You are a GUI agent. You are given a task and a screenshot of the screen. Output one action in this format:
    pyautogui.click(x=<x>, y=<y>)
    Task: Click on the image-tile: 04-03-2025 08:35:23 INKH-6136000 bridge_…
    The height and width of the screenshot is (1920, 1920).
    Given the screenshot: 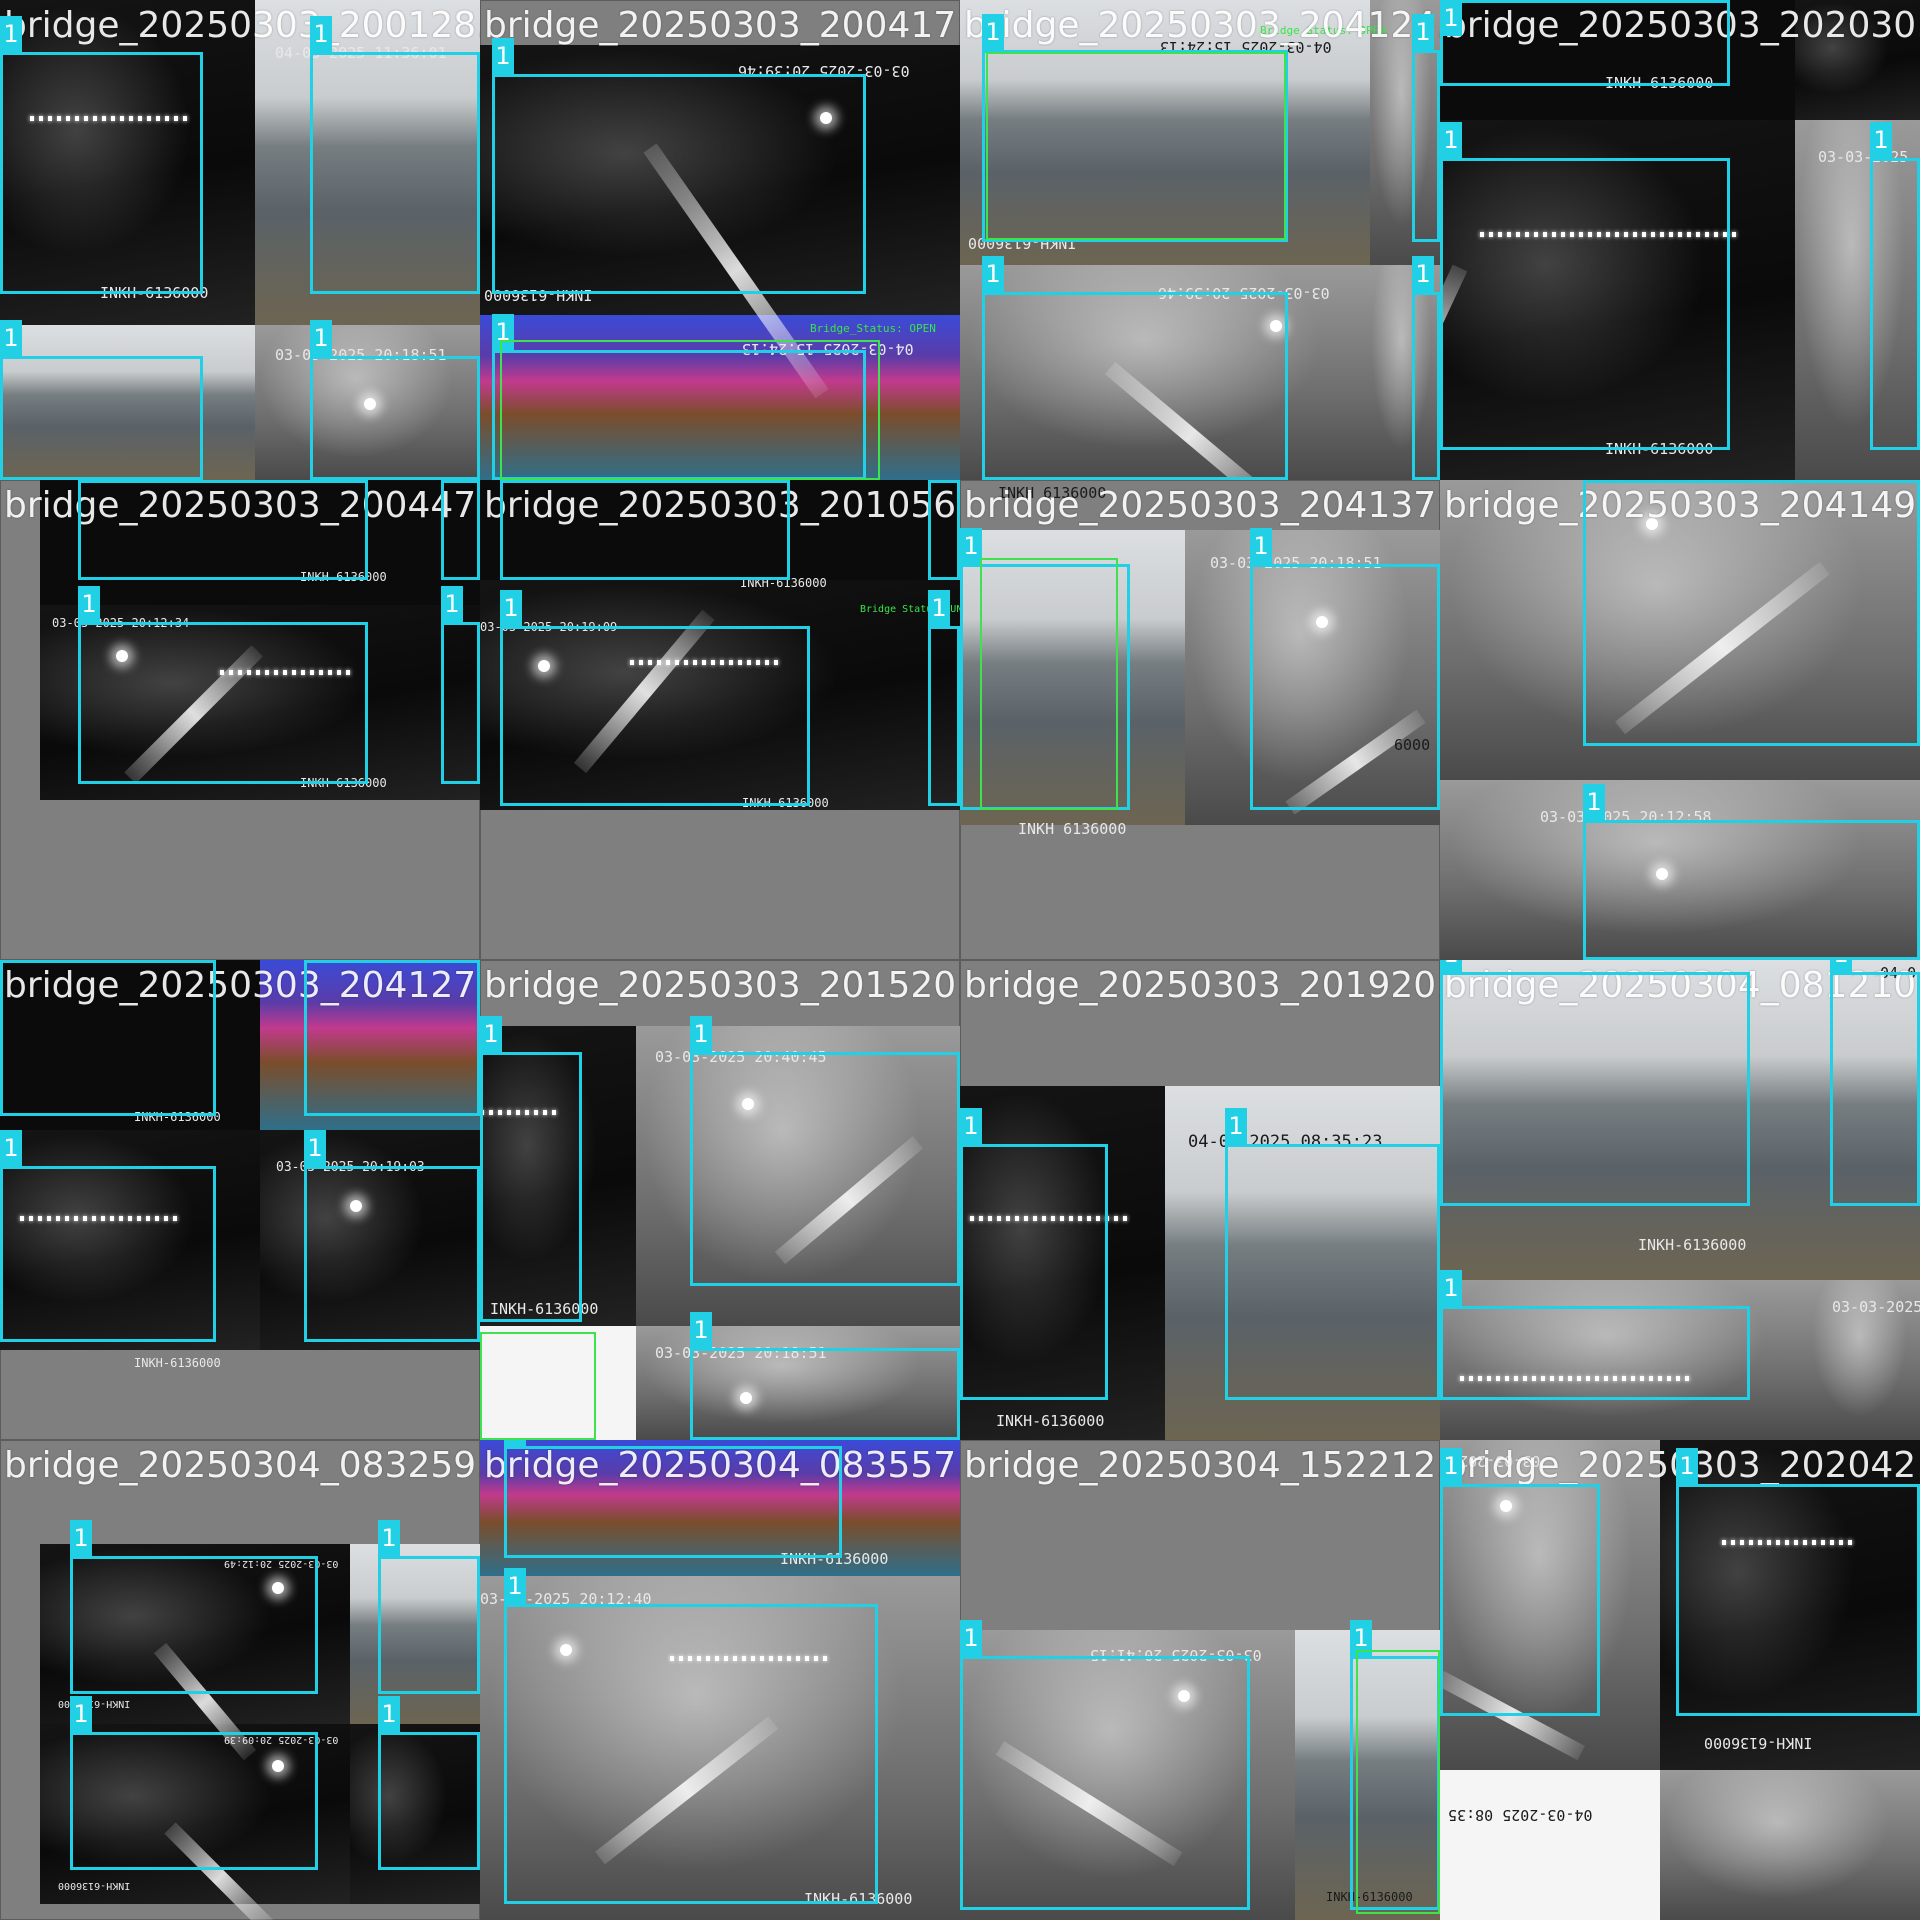 What is the action you would take?
    pyautogui.click(x=1200, y=1200)
    